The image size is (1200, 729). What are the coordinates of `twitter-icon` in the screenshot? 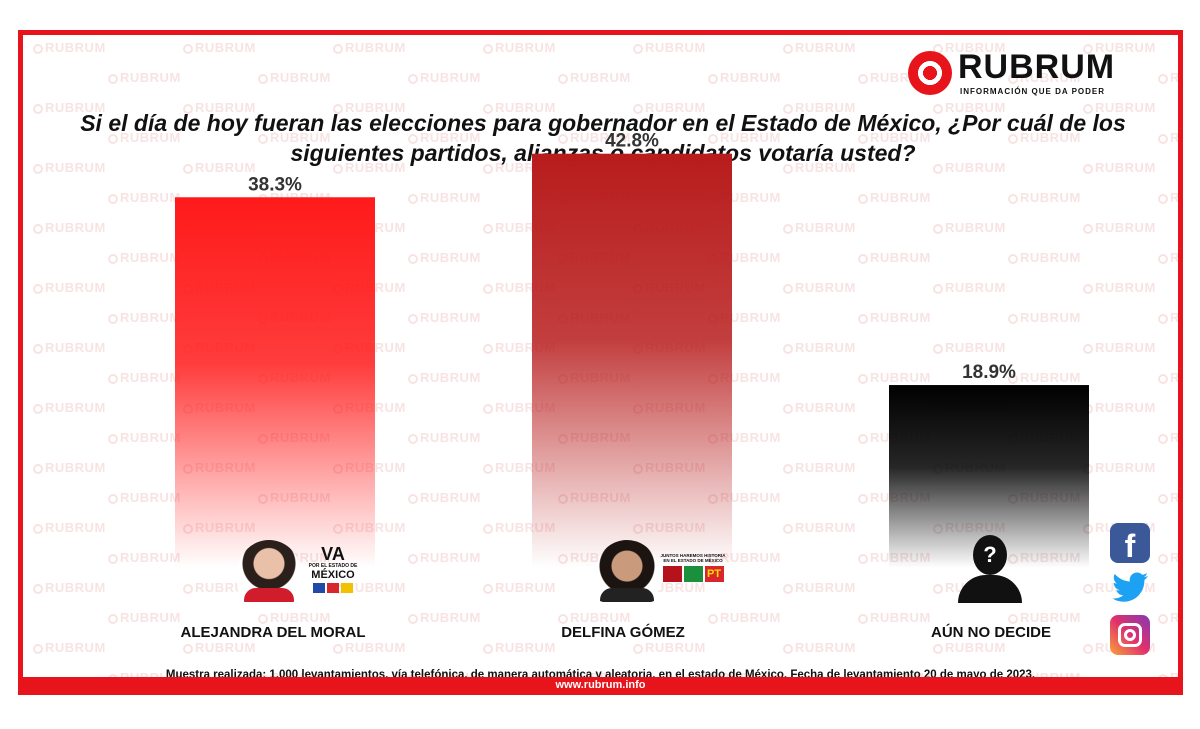 It's located at (1130, 588).